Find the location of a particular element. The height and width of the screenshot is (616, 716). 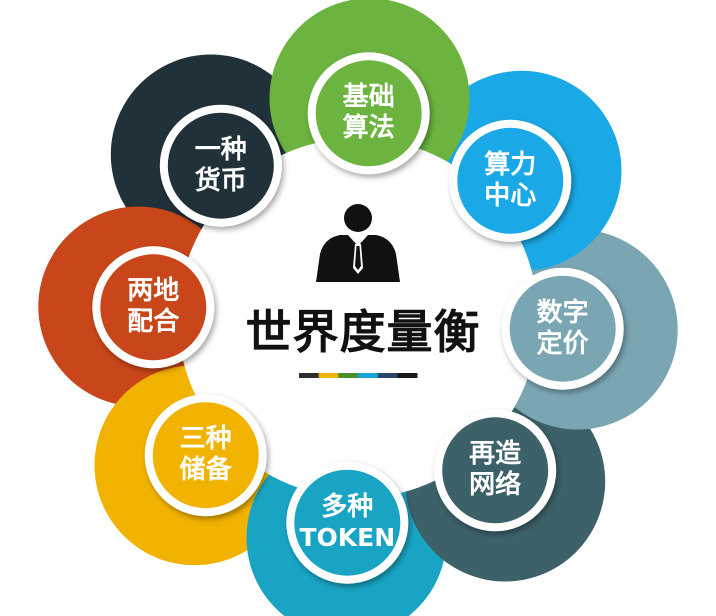

node-label-line2: 算法 is located at coordinates (368, 128).